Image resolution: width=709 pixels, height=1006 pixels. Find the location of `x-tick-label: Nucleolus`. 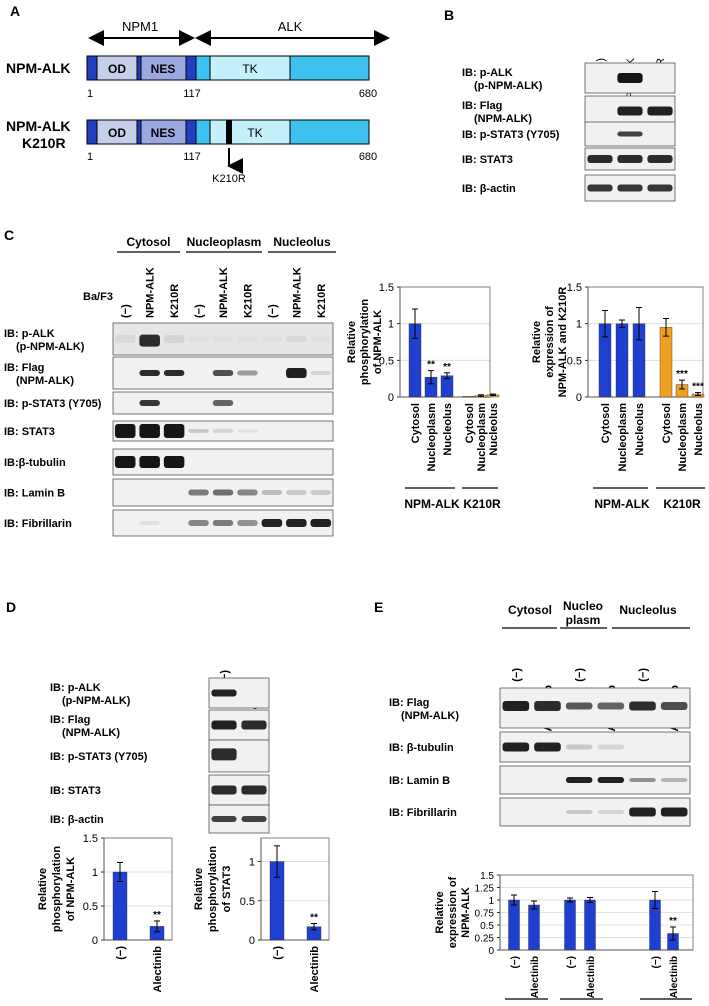

x-tick-label: Nucleolus is located at coordinates (699, 429).